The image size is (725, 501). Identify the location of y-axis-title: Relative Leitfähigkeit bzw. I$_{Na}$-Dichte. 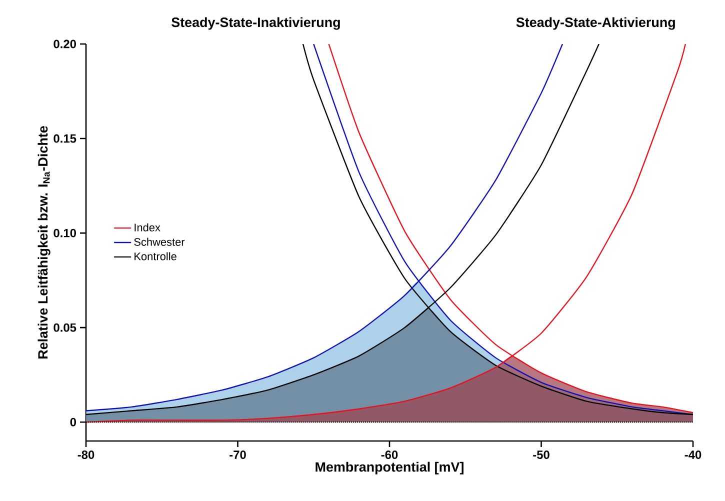
(44, 242).